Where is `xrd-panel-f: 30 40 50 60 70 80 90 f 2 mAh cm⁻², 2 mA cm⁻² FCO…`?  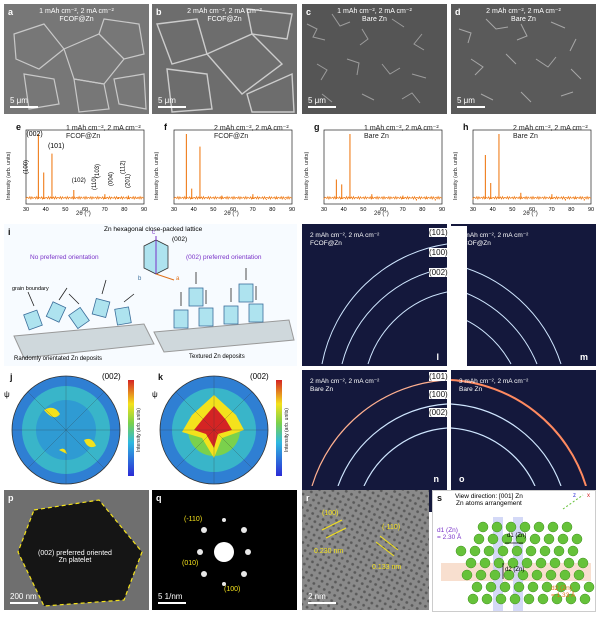
xrd-panel-f: 30 40 50 60 70 80 90 f 2 mAh cm⁻², 2 mA cm⁻² FCO… is located at coordinates (224, 170).